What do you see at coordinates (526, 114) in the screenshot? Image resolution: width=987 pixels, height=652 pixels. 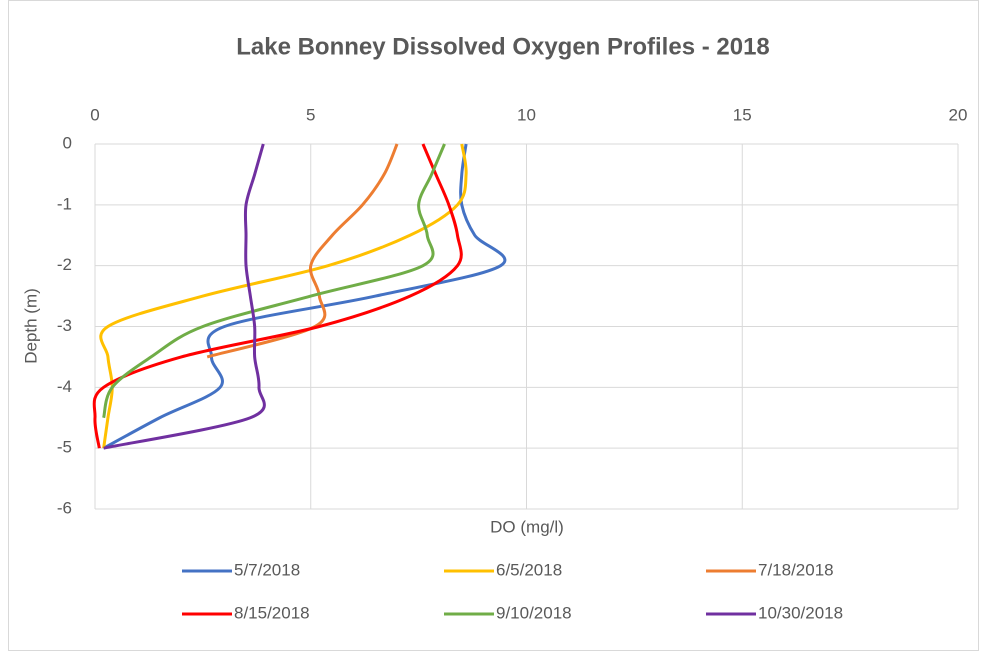 I see `x-tick-label: 10` at bounding box center [526, 114].